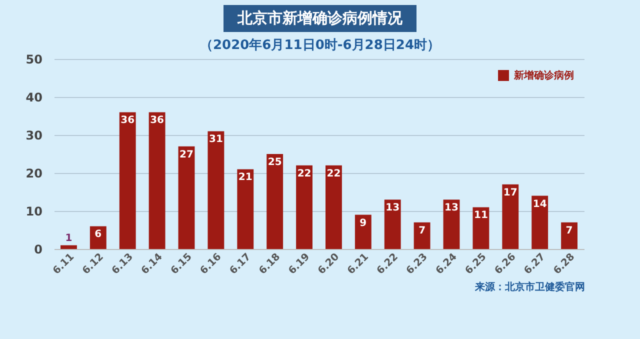  What do you see at coordinates (98, 234) in the screenshot?
I see `data-label: 6` at bounding box center [98, 234].